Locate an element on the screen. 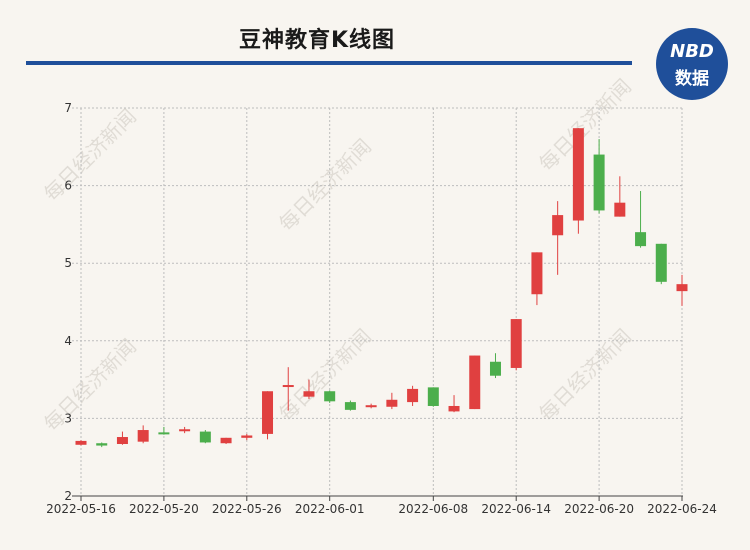  x-tick-label: 2022-05-20 is located at coordinates (164, 509).